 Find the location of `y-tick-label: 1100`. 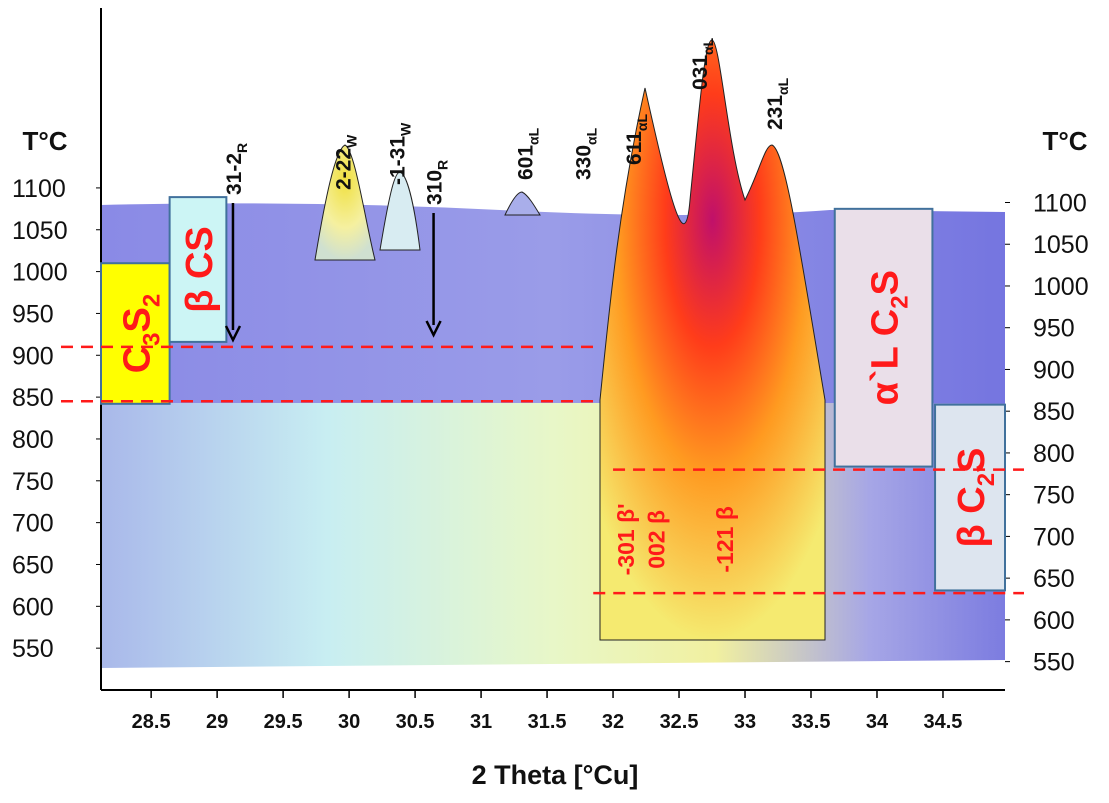

y-tick-label: 1100 is located at coordinates (39, 189).